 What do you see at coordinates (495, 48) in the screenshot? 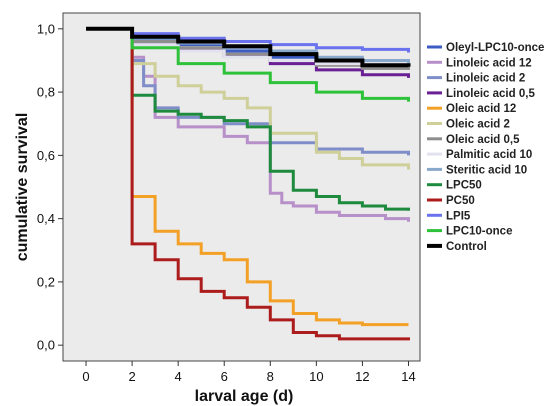
I see `legend-label: Oleyl-LPC10-once` at bounding box center [495, 48].